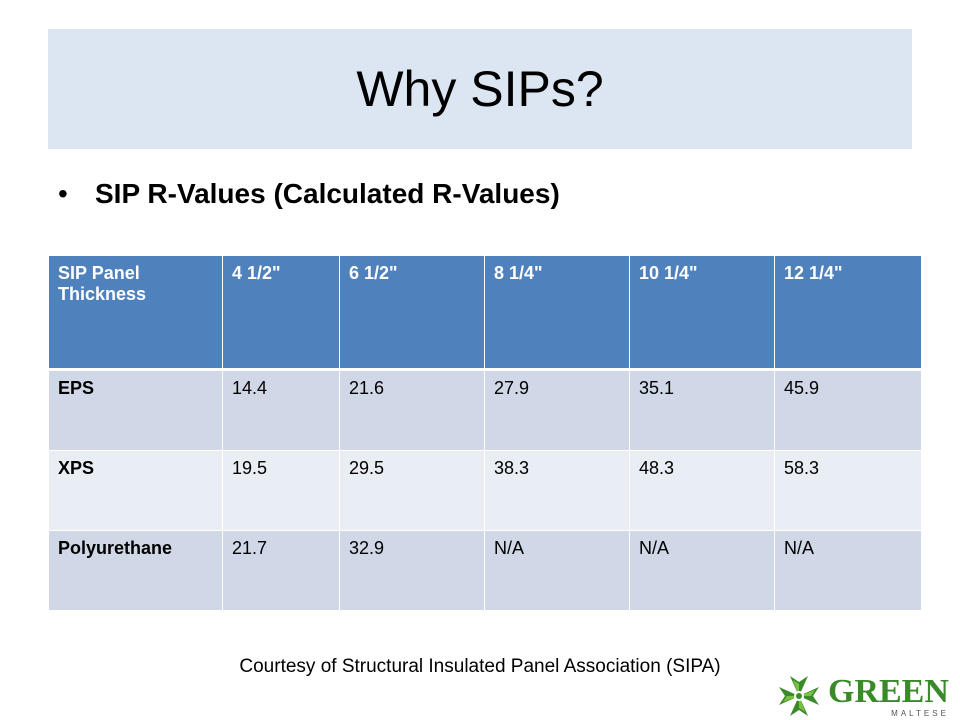  I want to click on table-cell: 14.4, so click(281, 410).